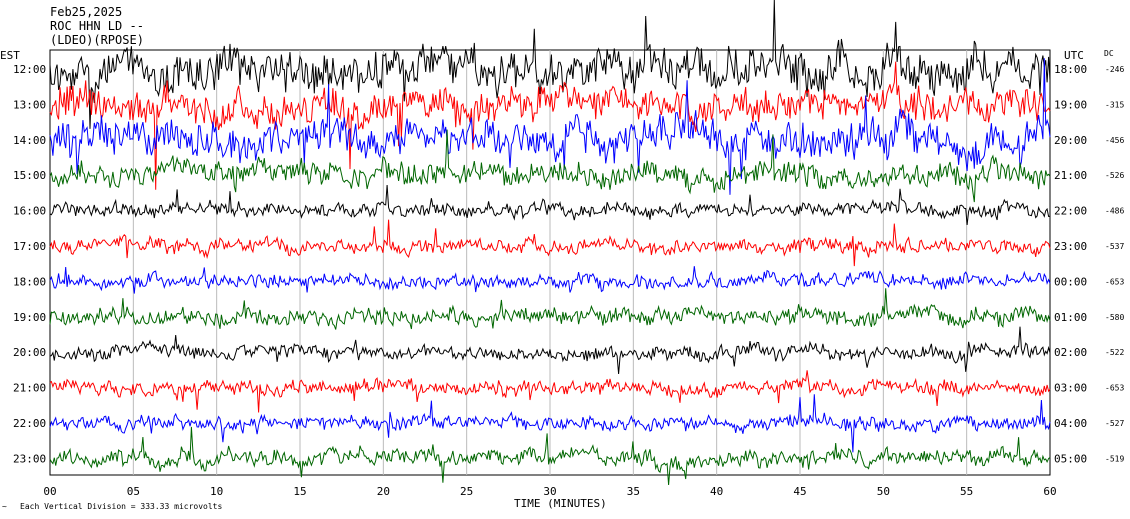  What do you see at coordinates (216, 491) in the screenshot?
I see `x-tick-label: 10` at bounding box center [216, 491].